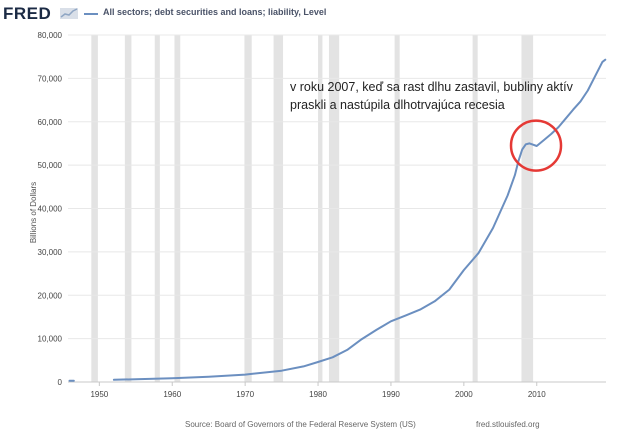 This screenshot has width=620, height=431. What do you see at coordinates (391, 394) in the screenshot?
I see `x-tick-label: 1990` at bounding box center [391, 394].